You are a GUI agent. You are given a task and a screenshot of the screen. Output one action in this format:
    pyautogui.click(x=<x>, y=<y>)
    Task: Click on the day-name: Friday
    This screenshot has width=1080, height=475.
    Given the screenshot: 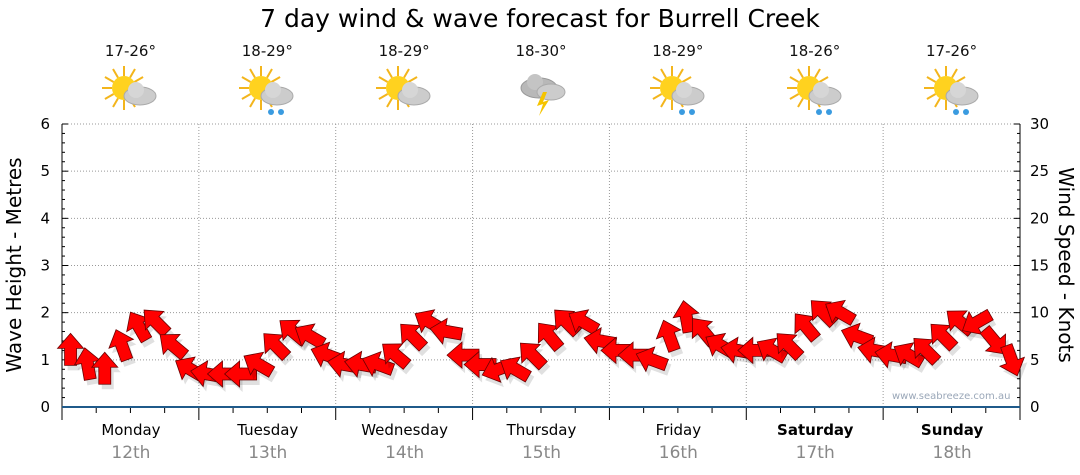 What is the action you would take?
    pyautogui.click(x=678, y=430)
    